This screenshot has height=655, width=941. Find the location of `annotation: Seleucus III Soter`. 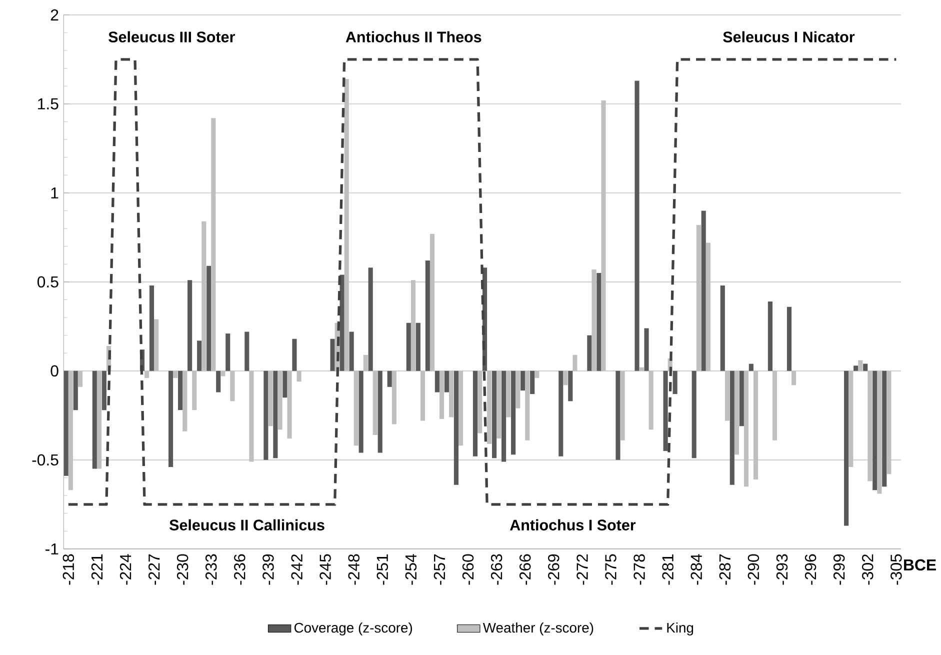

annotation: Seleucus III Soter is located at coordinates (171, 36).